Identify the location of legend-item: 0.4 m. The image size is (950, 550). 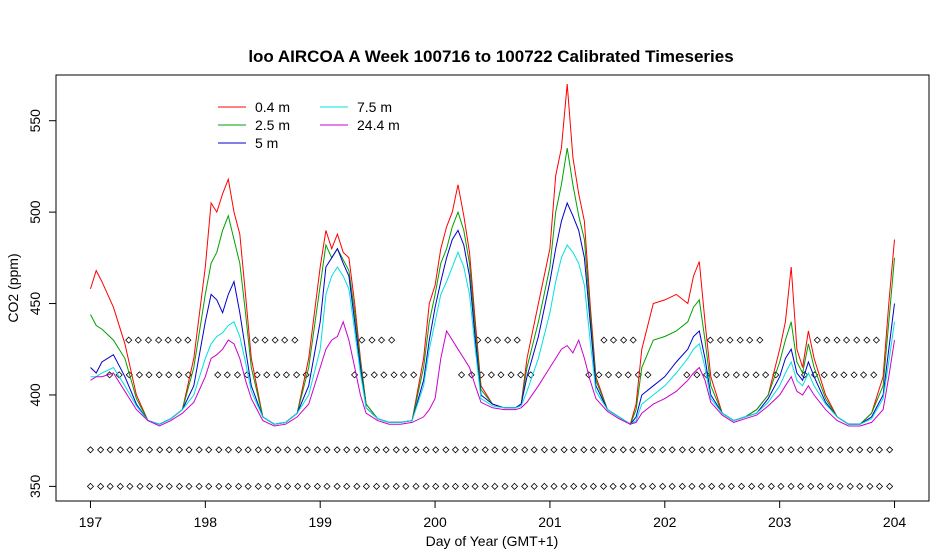
(254, 107).